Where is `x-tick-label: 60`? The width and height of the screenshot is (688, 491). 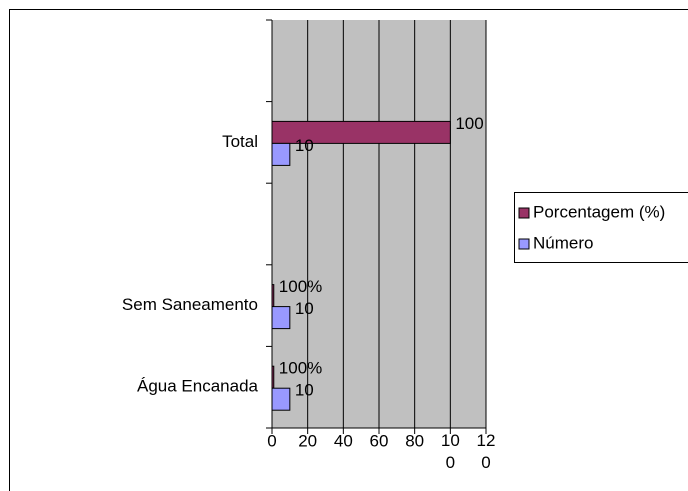 x-tick-label: 60 is located at coordinates (379, 440).